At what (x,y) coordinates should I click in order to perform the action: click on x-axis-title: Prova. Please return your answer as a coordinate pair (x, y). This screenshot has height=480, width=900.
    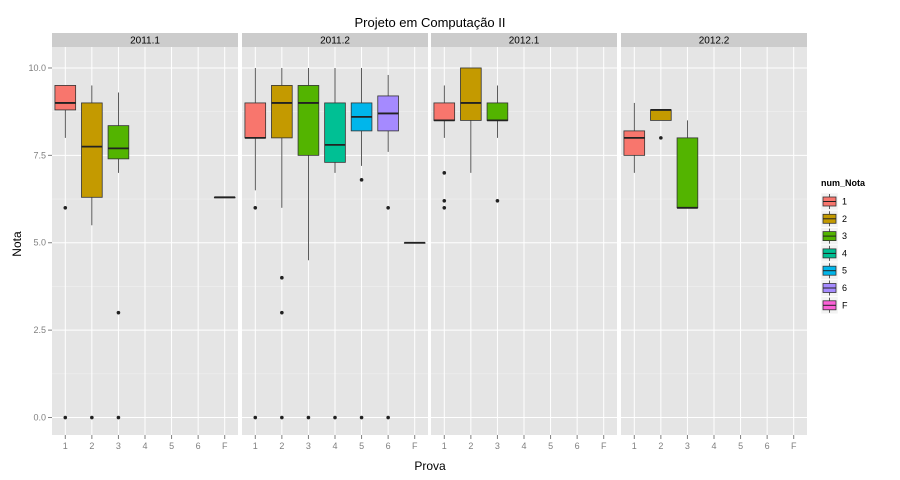
    Looking at the image, I should click on (430, 466).